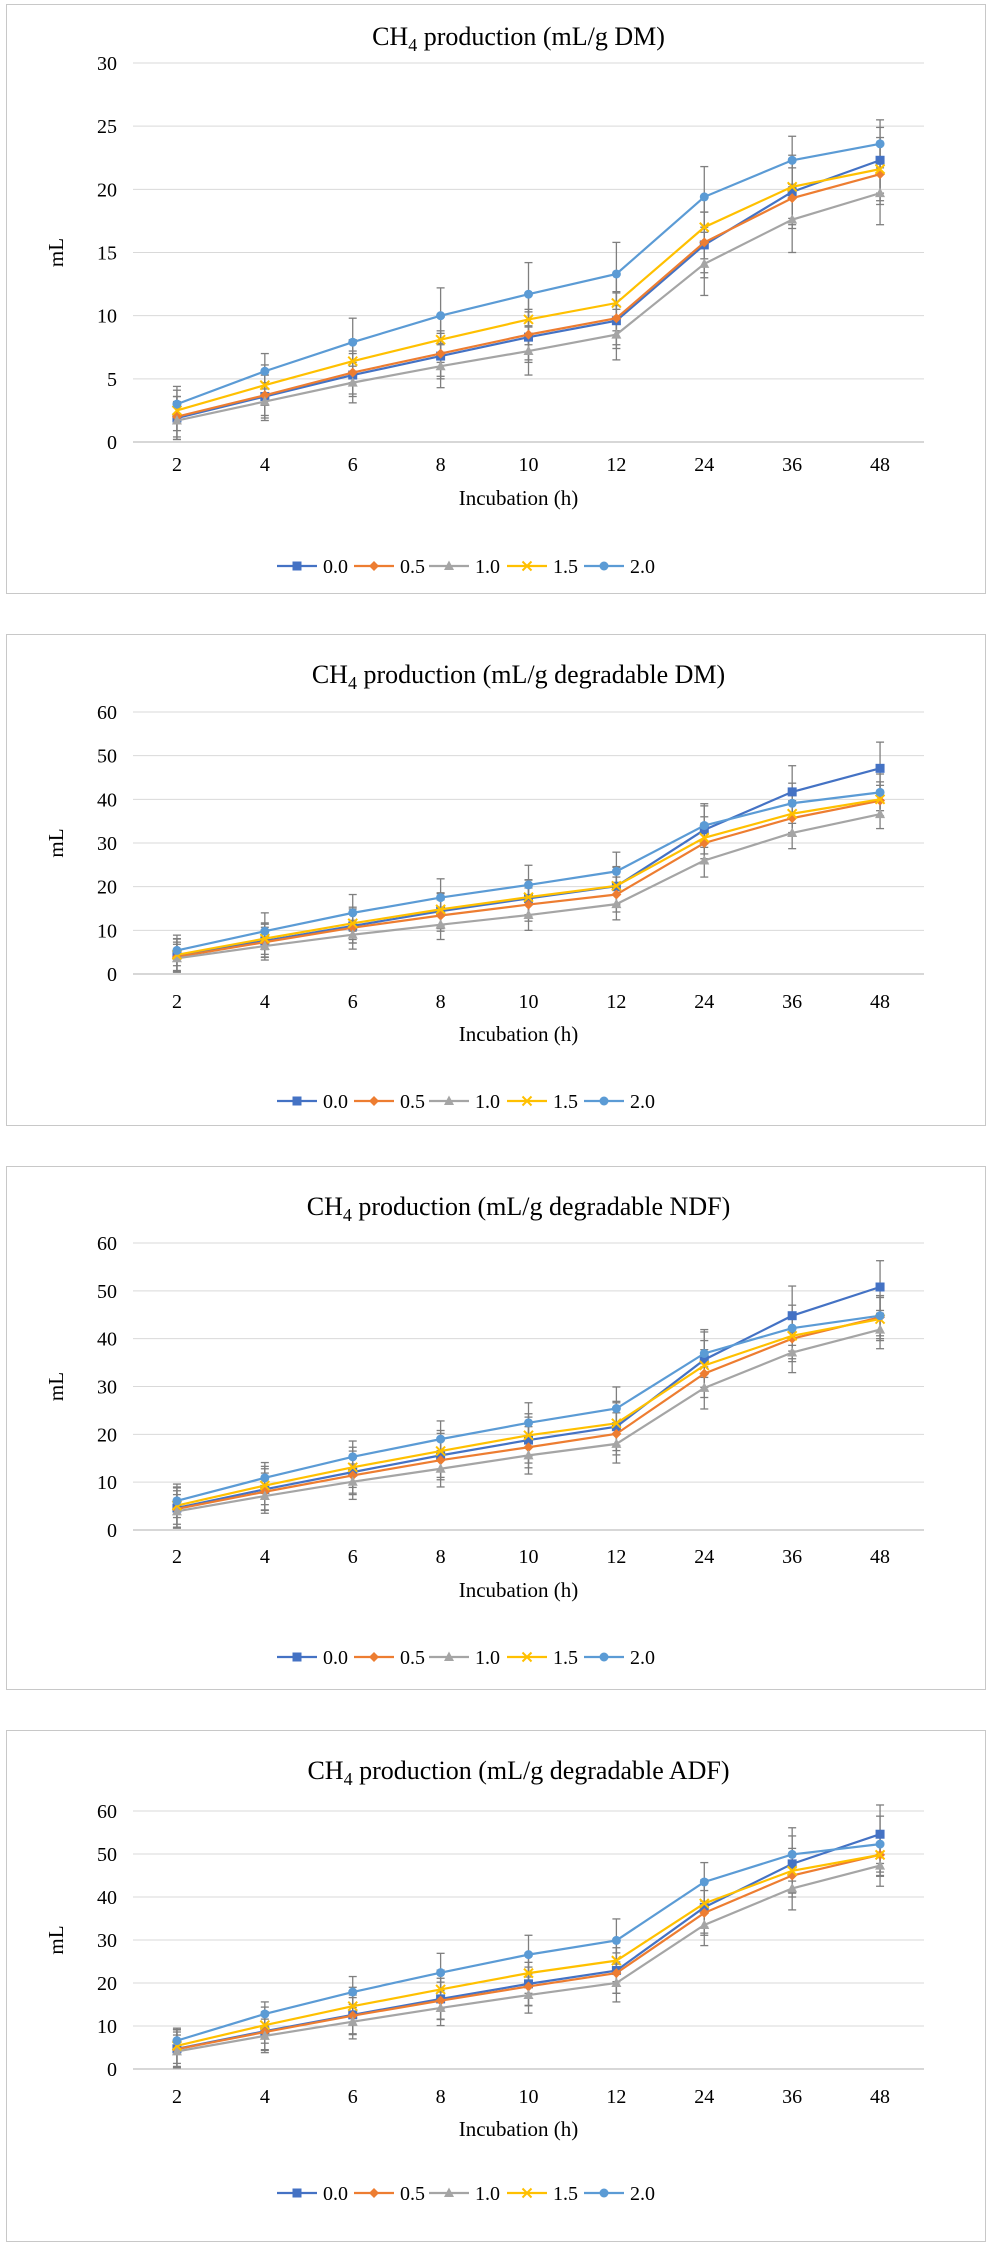 The width and height of the screenshot is (992, 2250). I want to click on x-tick-label: 2, so click(177, 2097).